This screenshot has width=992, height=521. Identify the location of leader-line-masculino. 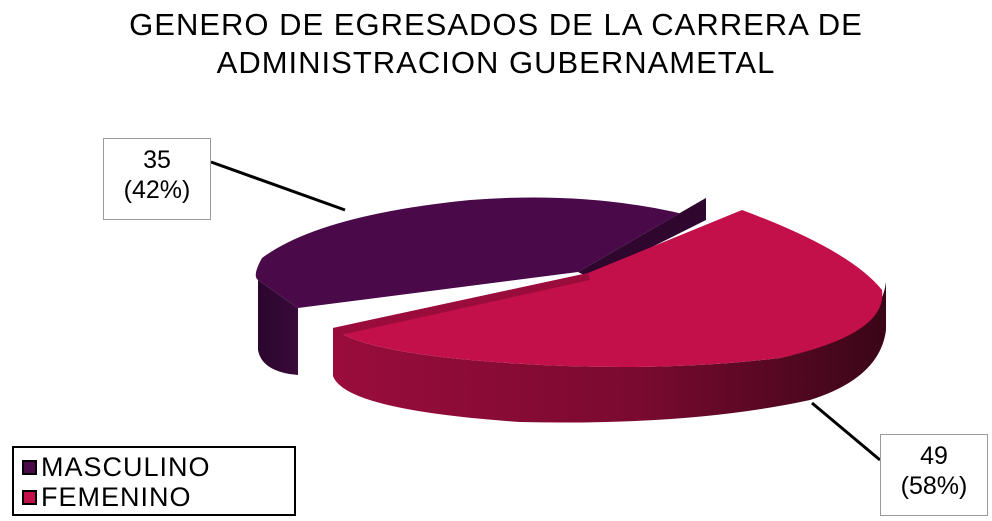
(278, 186).